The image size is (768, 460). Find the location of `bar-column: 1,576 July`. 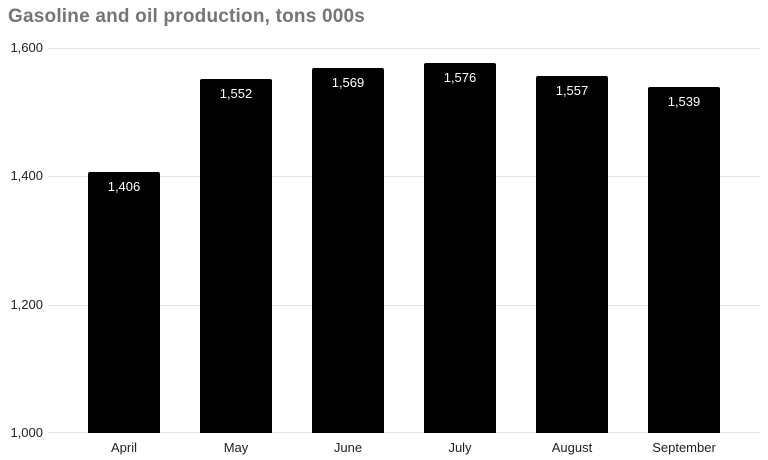

bar-column: 1,576 July is located at coordinates (460, 251).